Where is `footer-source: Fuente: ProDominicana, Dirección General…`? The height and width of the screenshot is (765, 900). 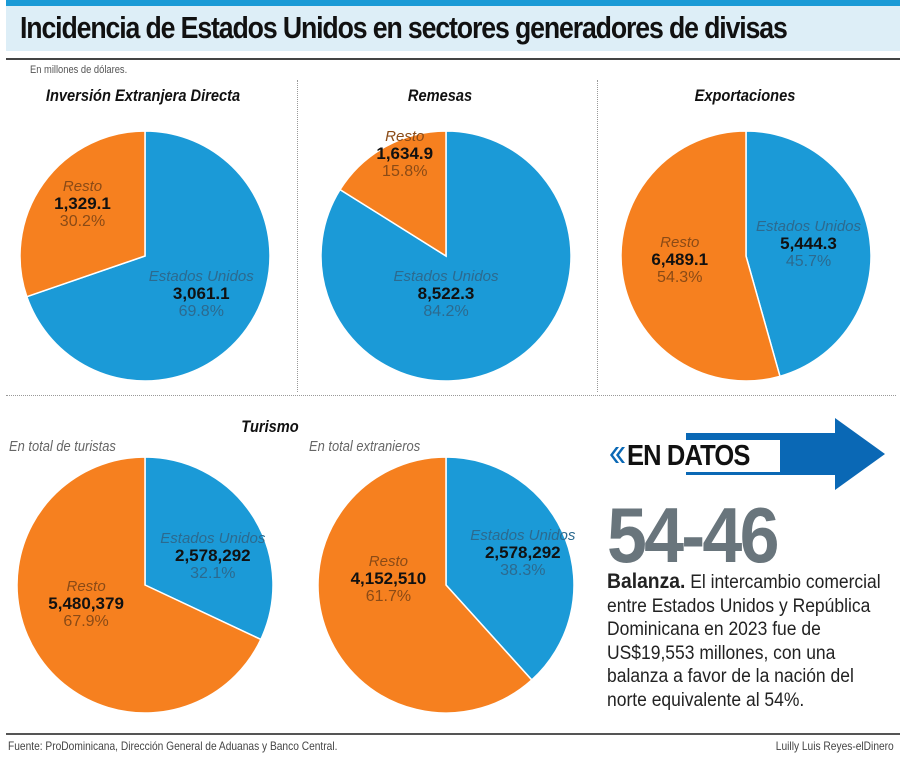
footer-source: Fuente: ProDominicana, Dirección General… is located at coordinates (173, 746).